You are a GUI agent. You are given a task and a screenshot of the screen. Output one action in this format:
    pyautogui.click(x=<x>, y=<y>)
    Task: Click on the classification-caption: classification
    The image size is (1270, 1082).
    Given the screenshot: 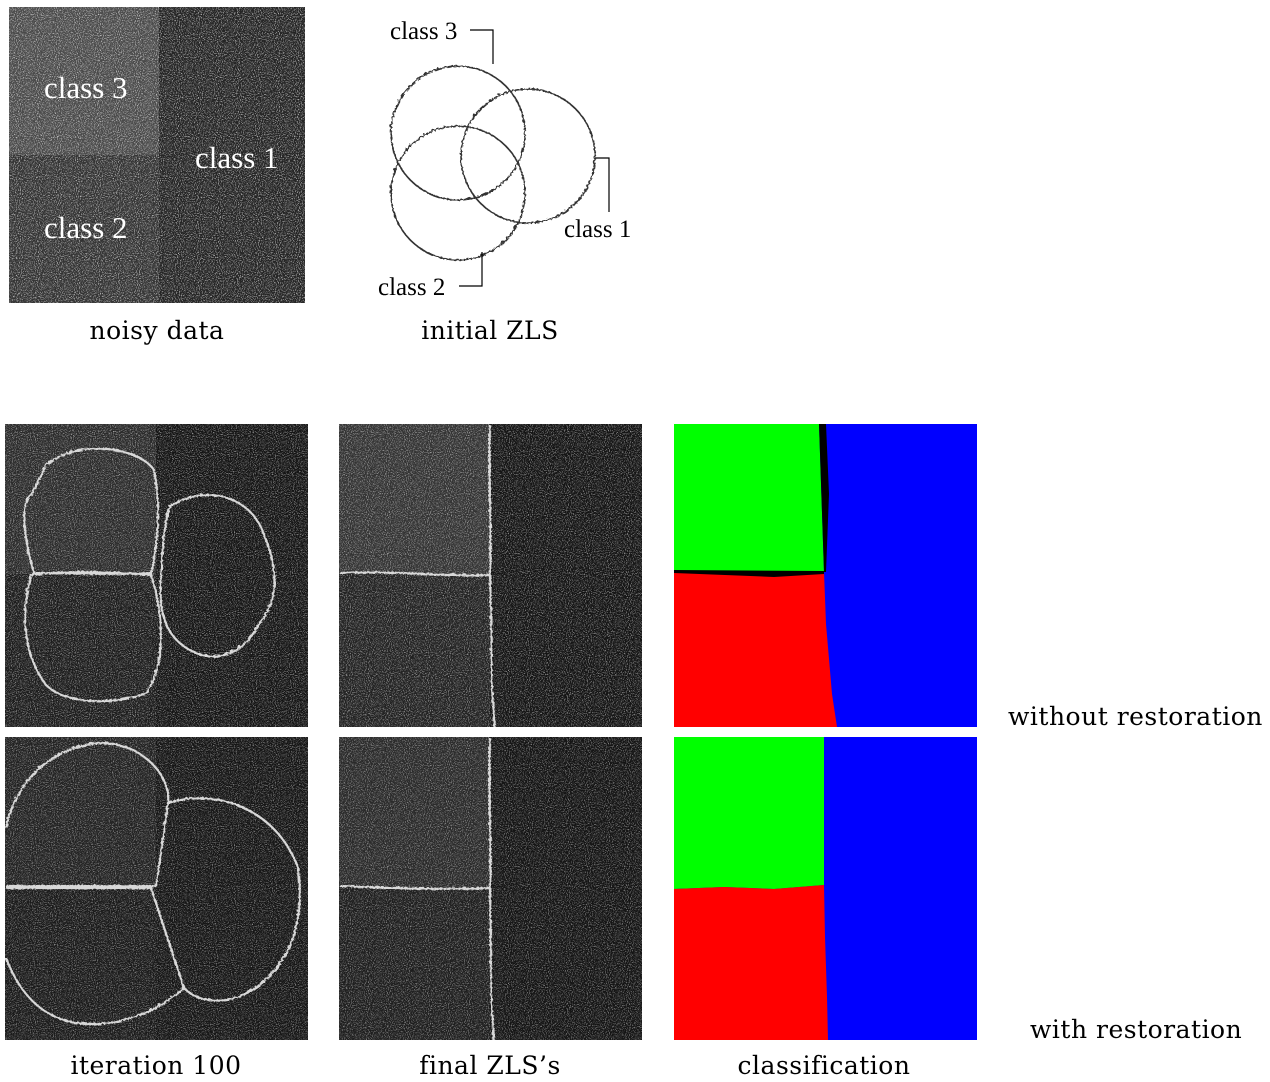 What is the action you would take?
    pyautogui.click(x=824, y=1065)
    